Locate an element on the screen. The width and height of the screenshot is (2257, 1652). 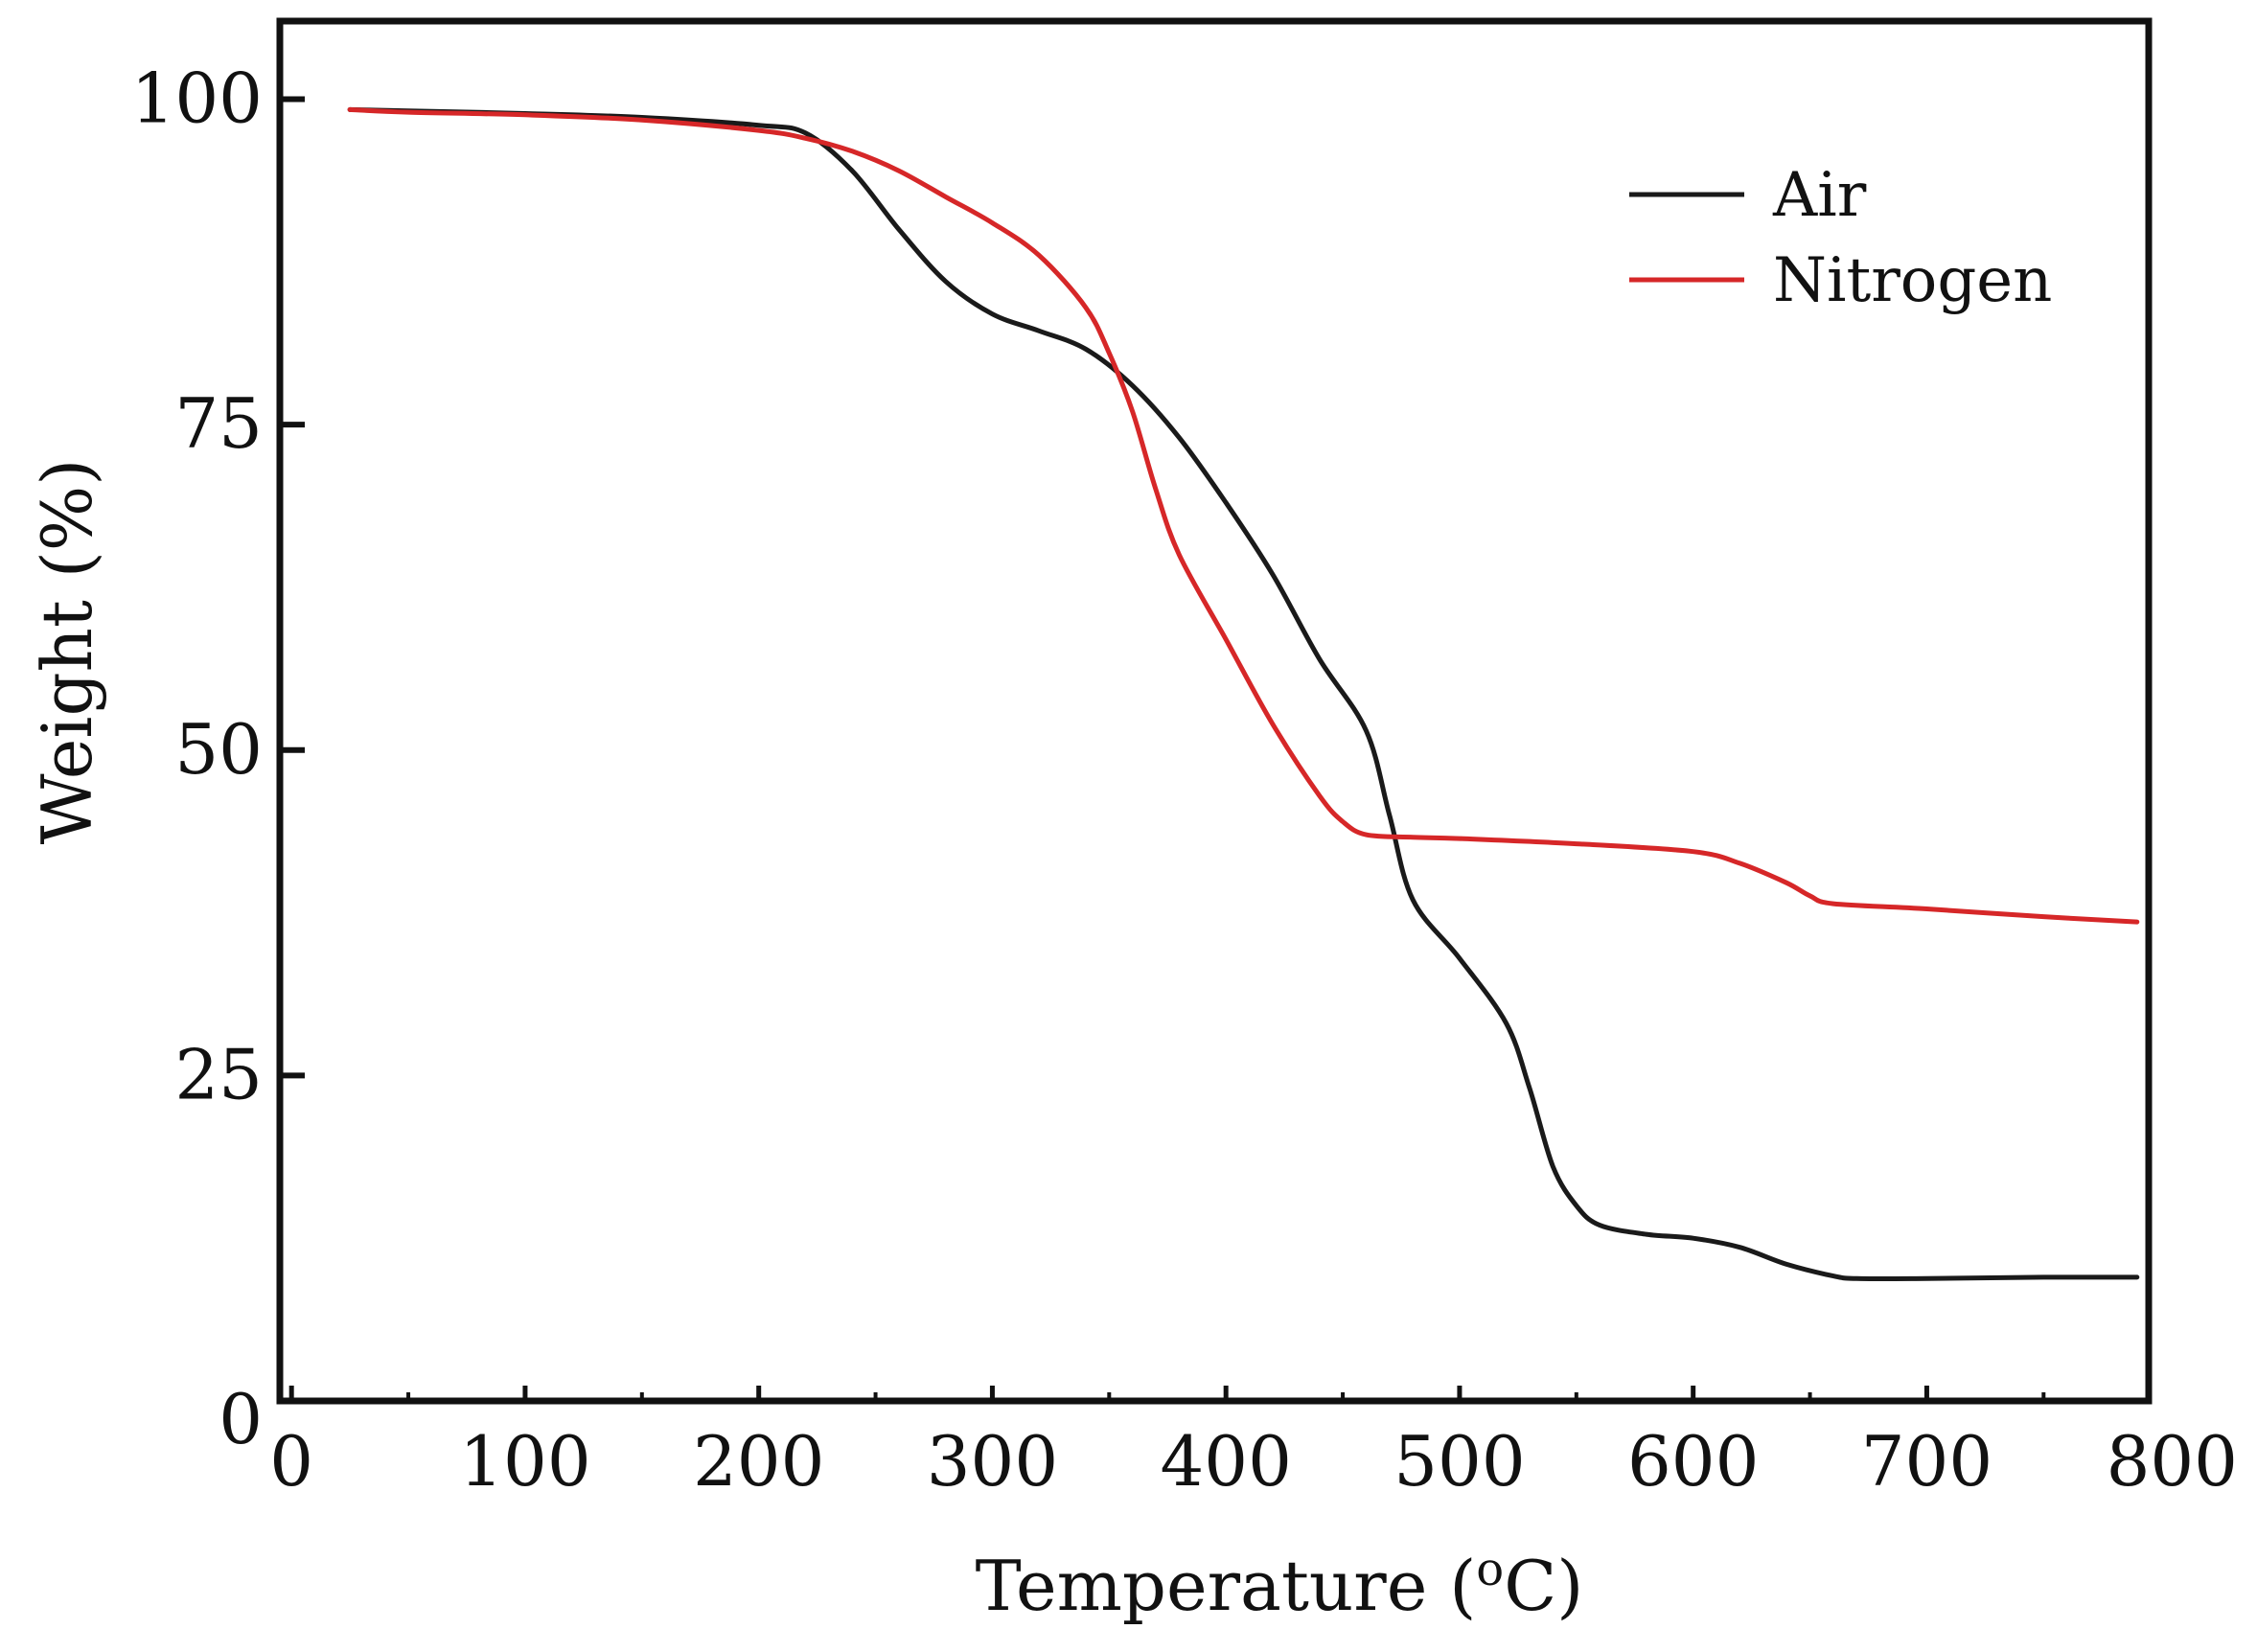
x-tick-label: 200 is located at coordinates (758, 1461).